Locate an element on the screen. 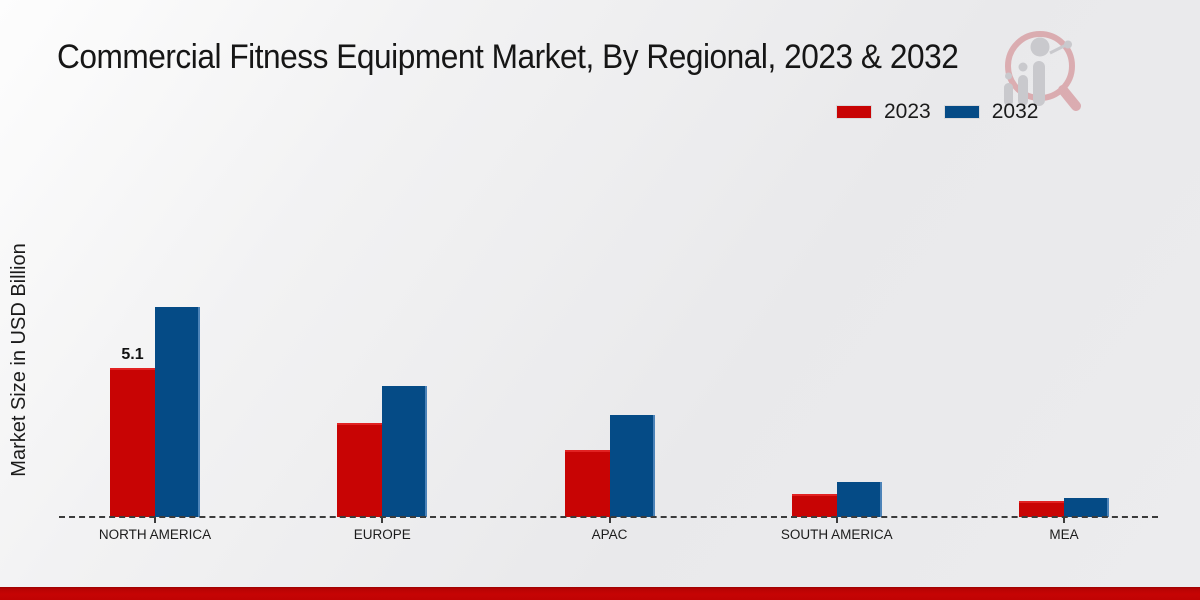 The image size is (1200, 600). legend-swatch-2032 is located at coordinates (961, 112).